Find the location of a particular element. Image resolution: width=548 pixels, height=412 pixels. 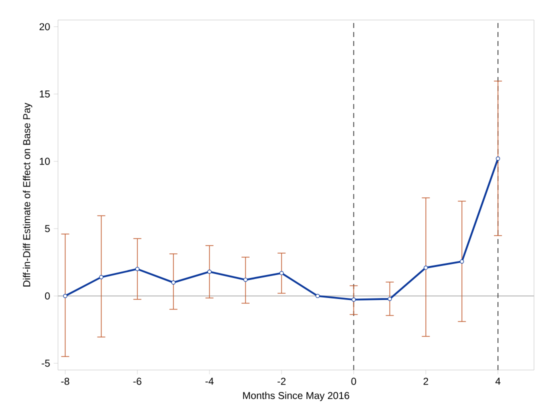

y-axis-title: Diff-in-Diff Estimate of Effect on Base Pay is located at coordinates (27, 194).